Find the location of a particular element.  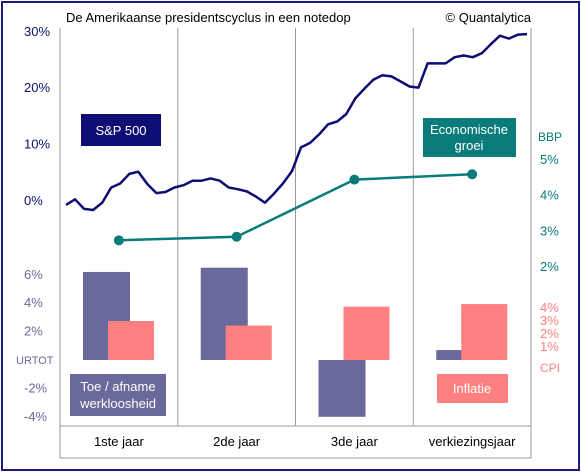

gdp-tick-label: 2% is located at coordinates (549, 266).